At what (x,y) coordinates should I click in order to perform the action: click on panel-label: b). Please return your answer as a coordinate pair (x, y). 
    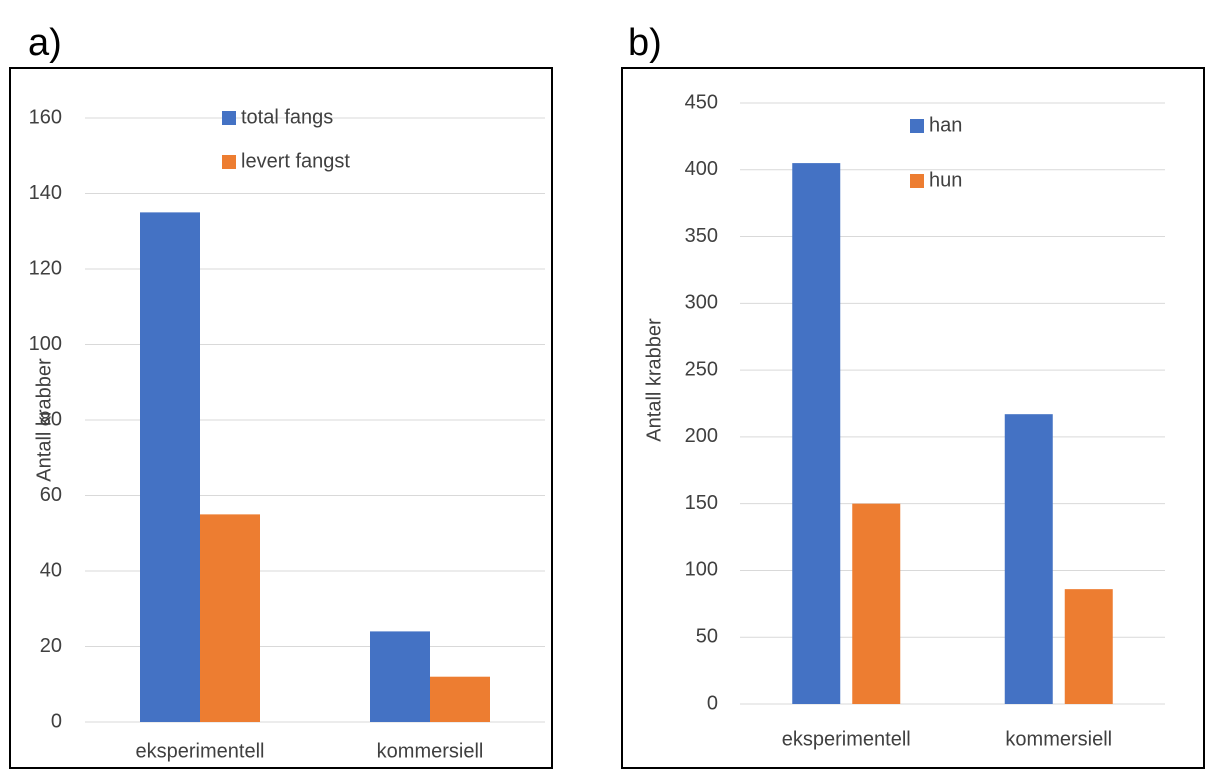
    Looking at the image, I should click on (645, 43).